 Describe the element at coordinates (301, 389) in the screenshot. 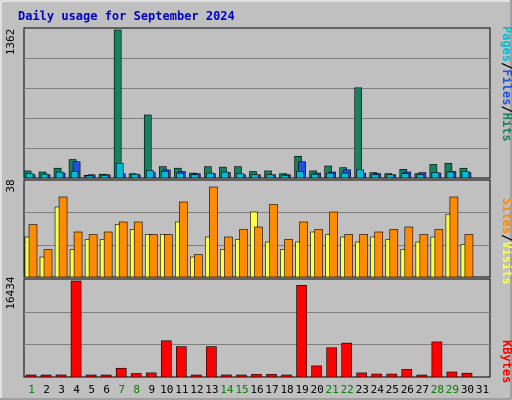

I see `x-tick-label-day: 19` at that location.